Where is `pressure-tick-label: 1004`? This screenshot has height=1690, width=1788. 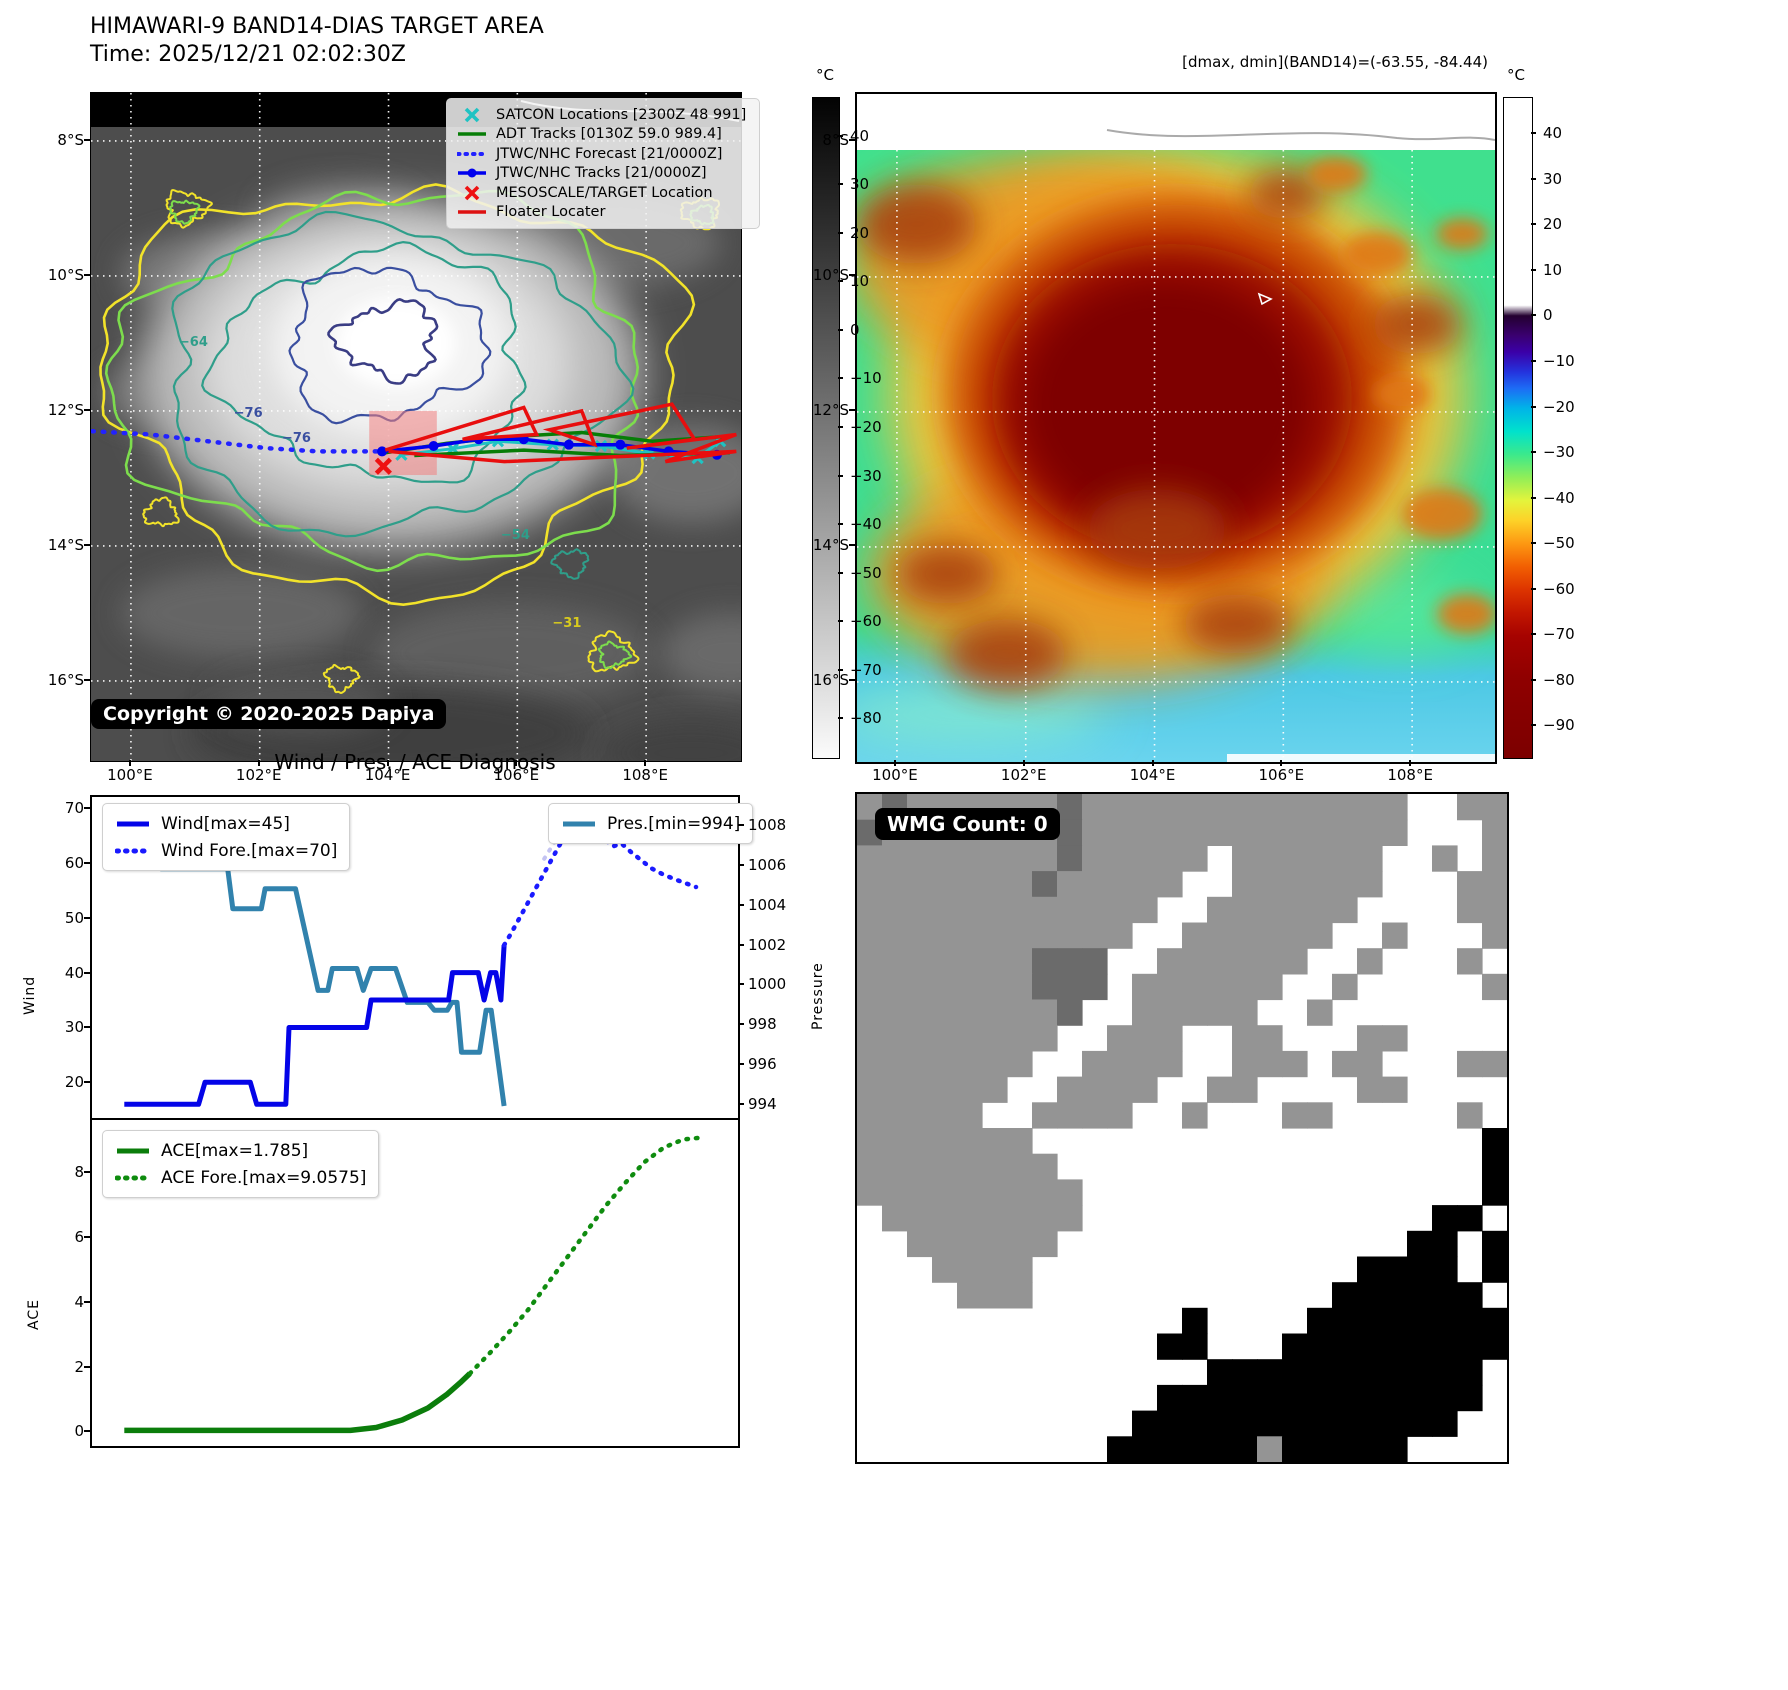 pressure-tick-label: 1004 is located at coordinates (767, 904).